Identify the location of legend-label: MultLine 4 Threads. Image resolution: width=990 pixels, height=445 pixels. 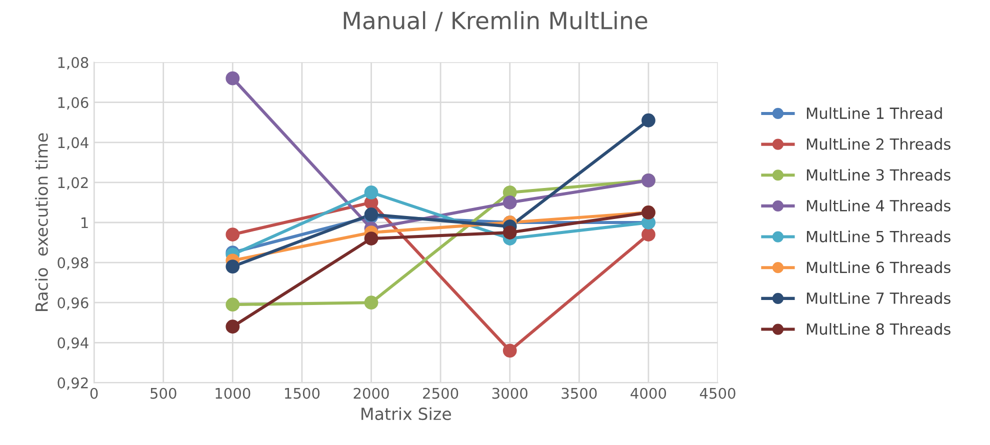
(878, 206).